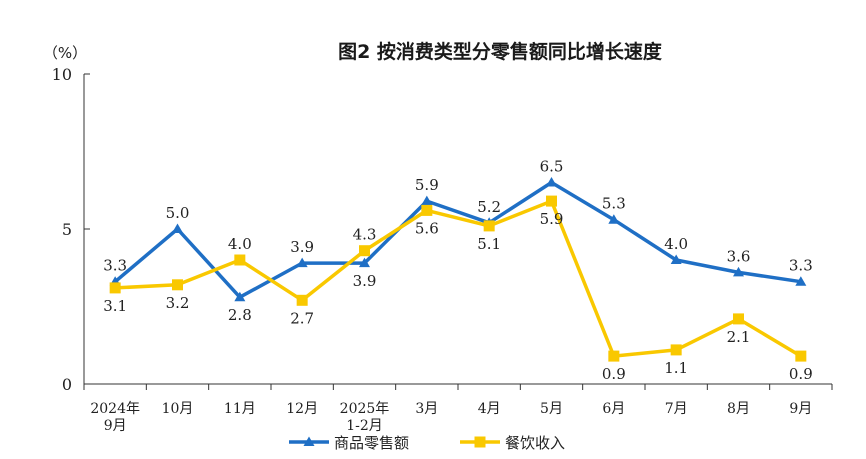 This screenshot has height=459, width=866. Describe the element at coordinates (115, 409) in the screenshot. I see `x-tick-label-line: 2024年` at that location.